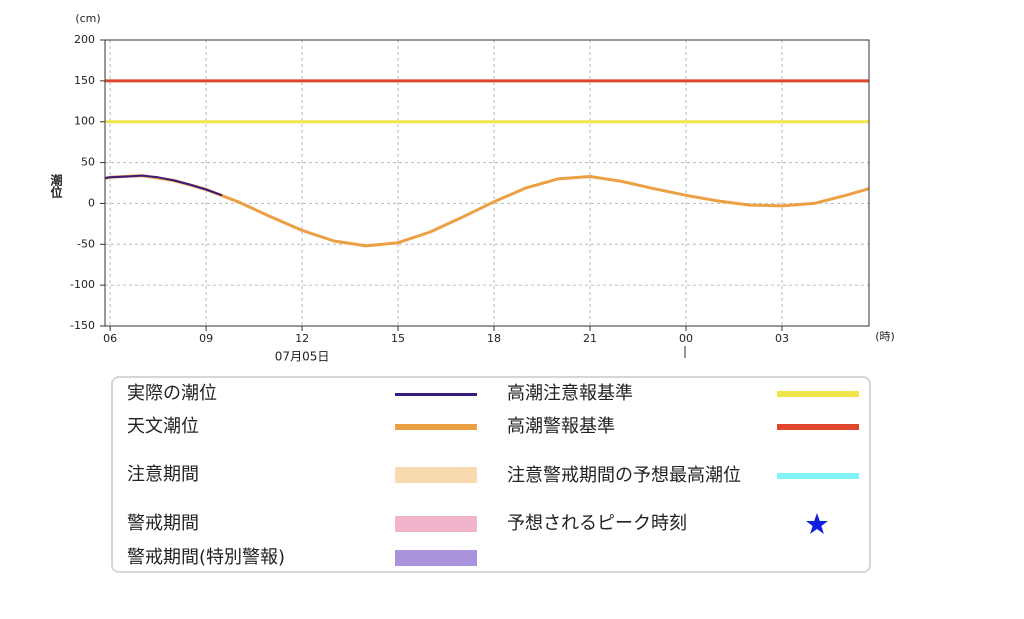 The image size is (1024, 619). Describe the element at coordinates (624, 475) in the screenshot. I see `legend-label: 注意警戒期間の予想最高潮位` at that location.